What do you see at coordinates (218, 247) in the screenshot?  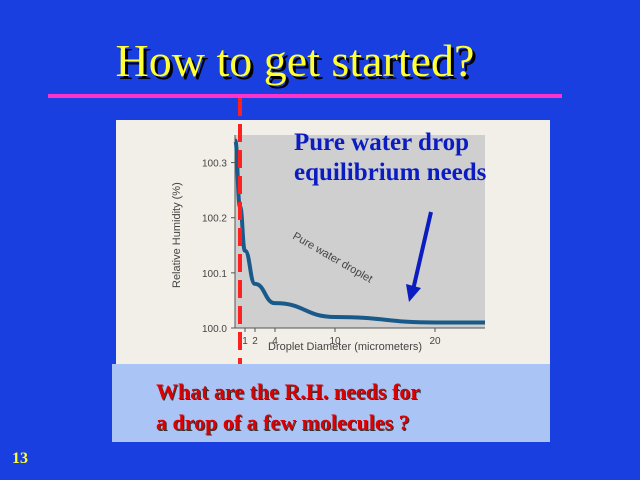 I see `y-tick-group: 100.3 100.2 100.1 100.0` at bounding box center [218, 247].